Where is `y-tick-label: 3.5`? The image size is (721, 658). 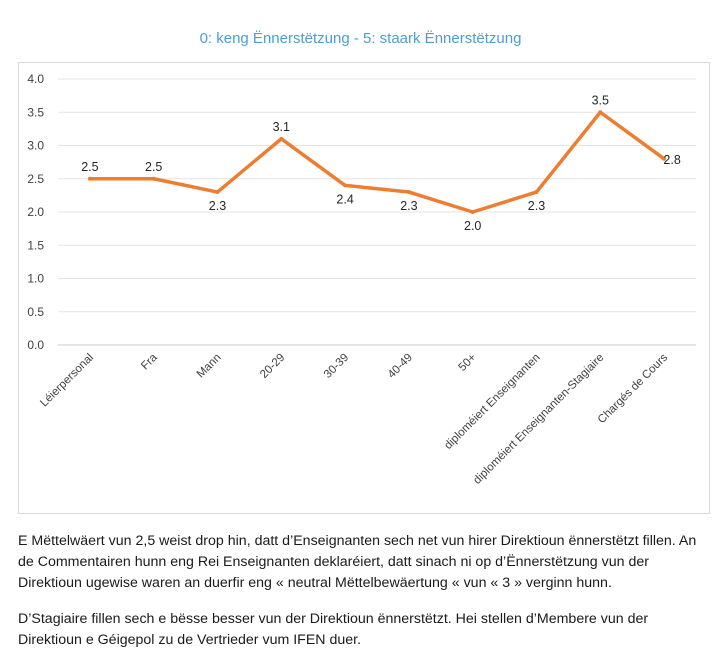
y-tick-label: 3.5 is located at coordinates (35, 112).